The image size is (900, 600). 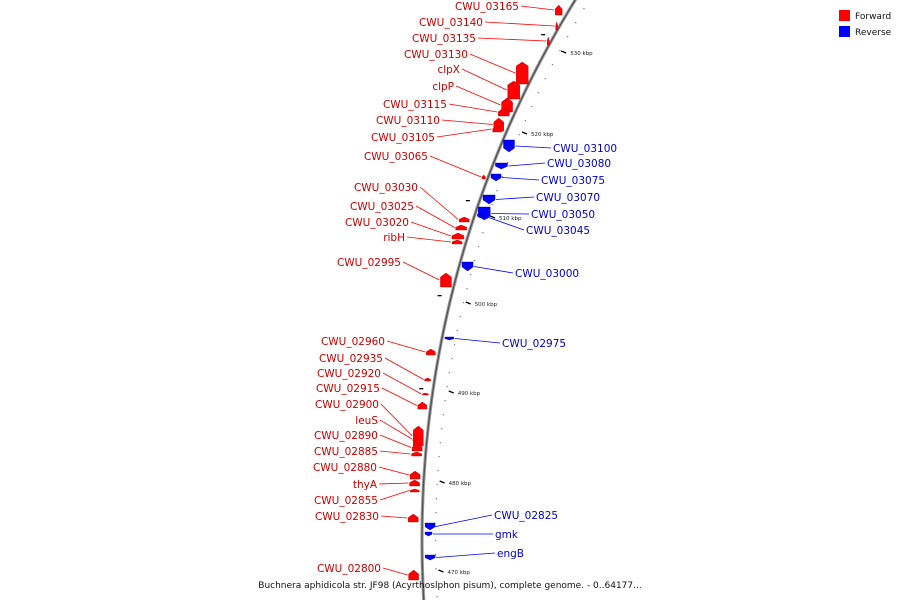 What do you see at coordinates (369, 263) in the screenshot?
I see `forward-gene-label: CWU_02995` at bounding box center [369, 263].